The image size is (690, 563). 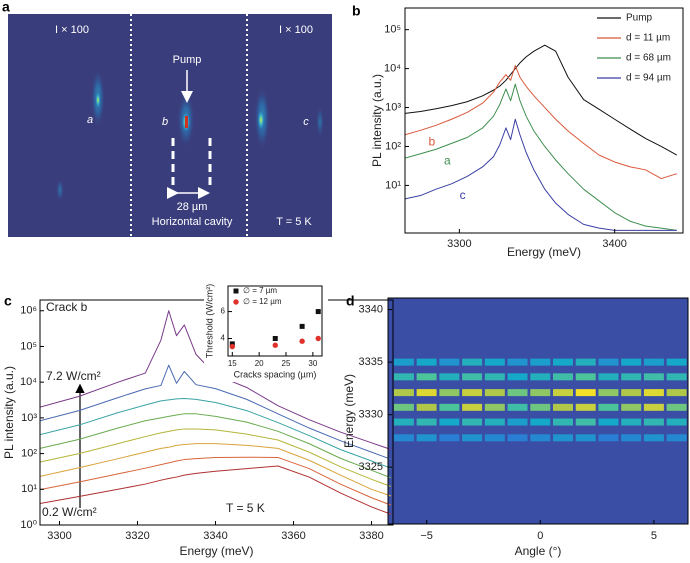 I want to click on x-tick-label: −5, so click(x=426, y=536).